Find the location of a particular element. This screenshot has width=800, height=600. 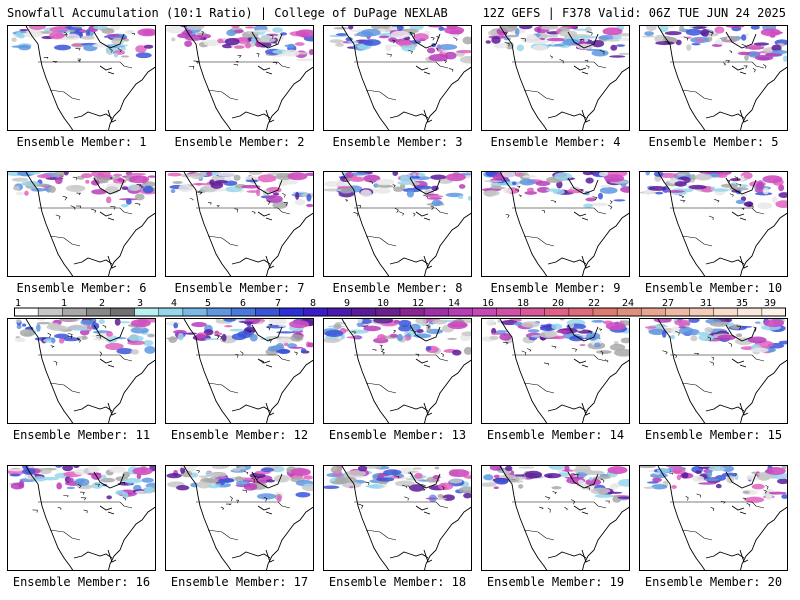

ensemble-member-label: Ensemble Member: 5 is located at coordinates (713, 142).